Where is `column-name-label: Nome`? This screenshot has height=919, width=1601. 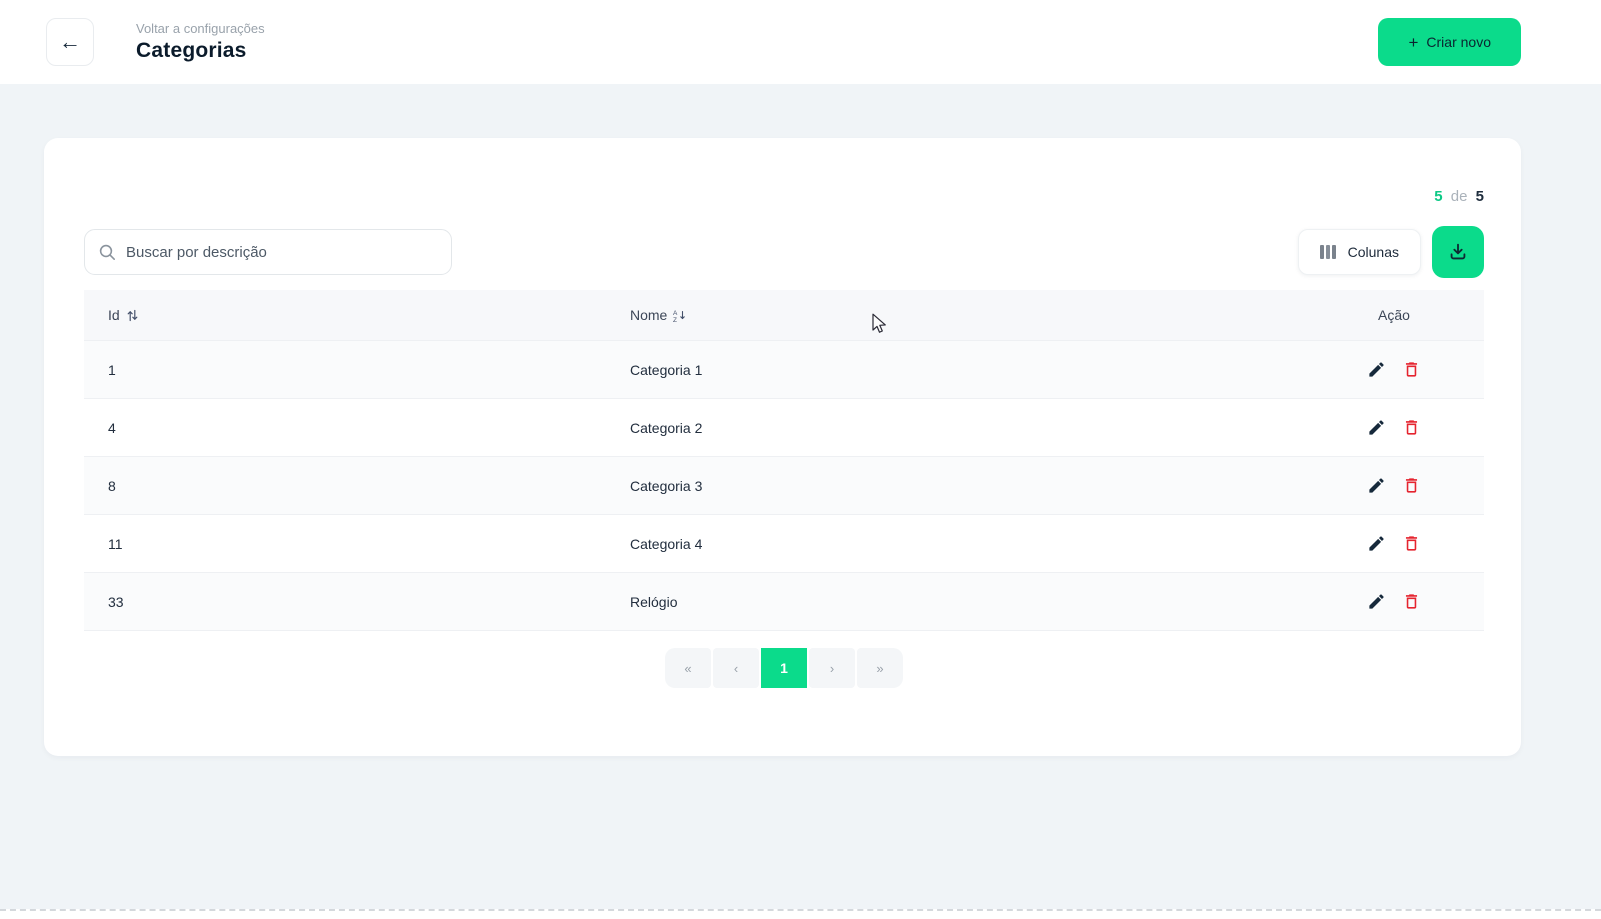
column-name-label: Nome is located at coordinates (649, 315).